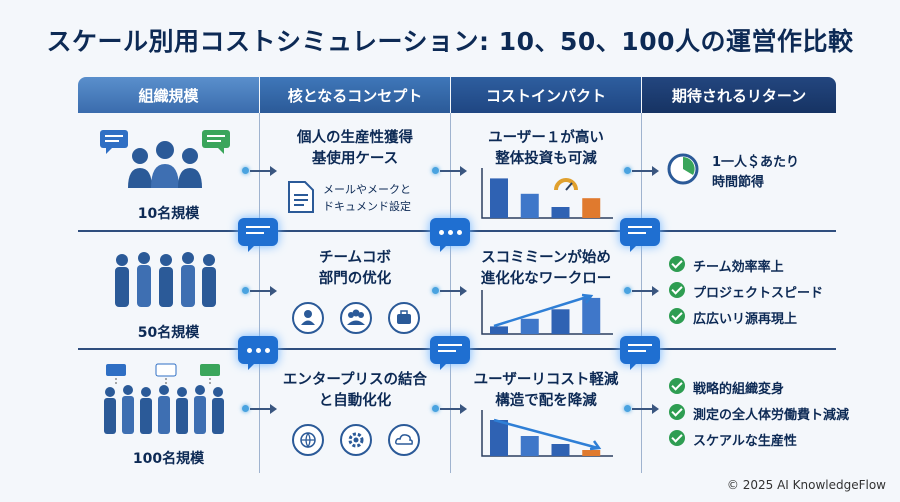 Image resolution: width=900 pixels, height=502 pixels. I want to click on document-icon, so click(301, 197).